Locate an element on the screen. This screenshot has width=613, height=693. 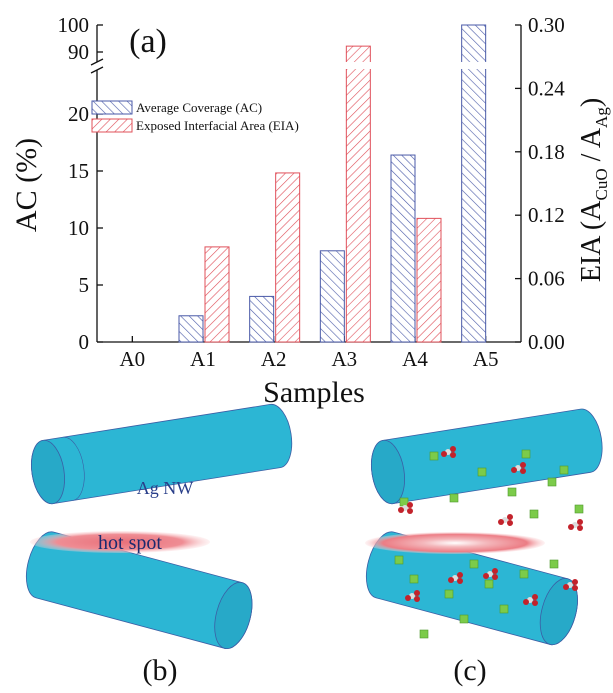
panel-label: (c) is located at coordinates (469, 670).